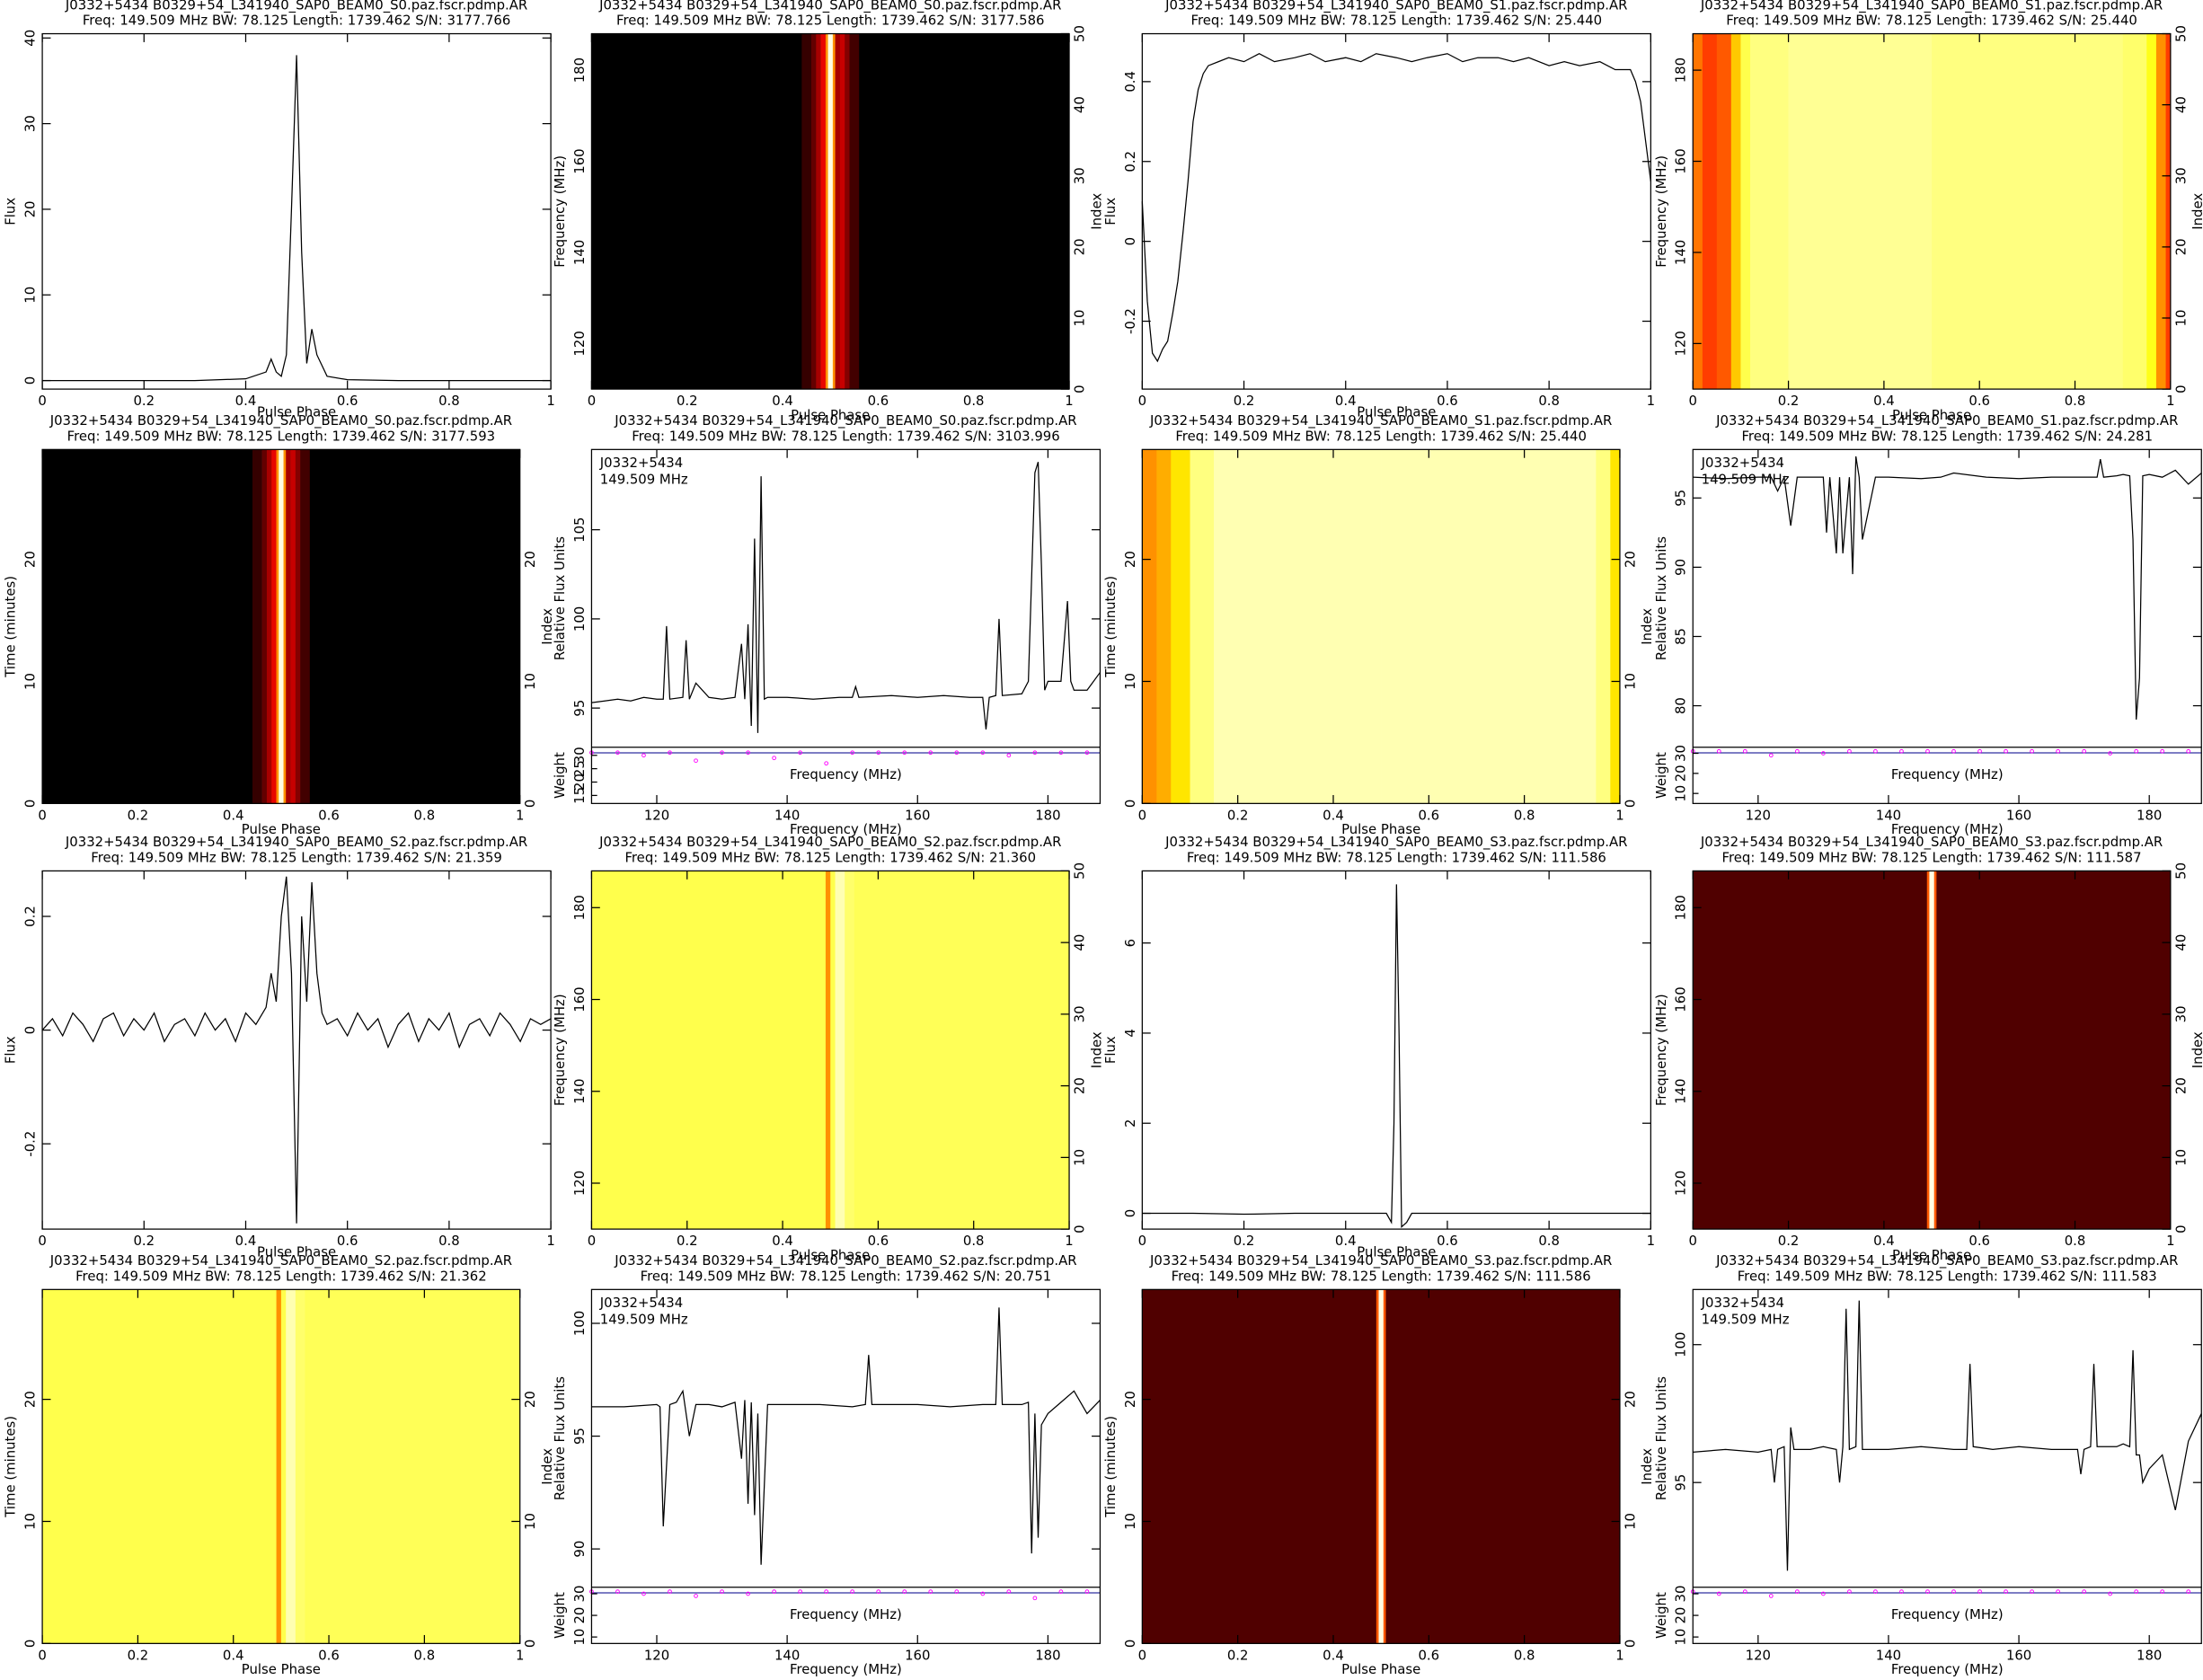 The image size is (2203, 1680). What do you see at coordinates (1047, 815) in the screenshot?
I see `x-tick-label: 180` at bounding box center [1047, 815].